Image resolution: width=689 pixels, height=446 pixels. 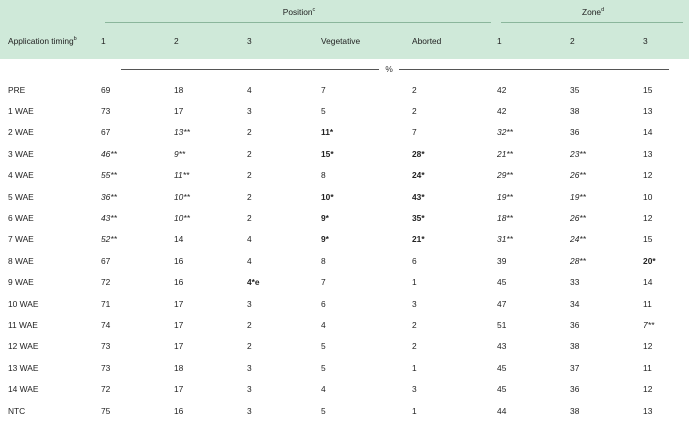 What do you see at coordinates (344, 260) in the screenshot?
I see `table-row: 8 WAE 67 16 4 8 6 39 28** 20*` at bounding box center [344, 260].